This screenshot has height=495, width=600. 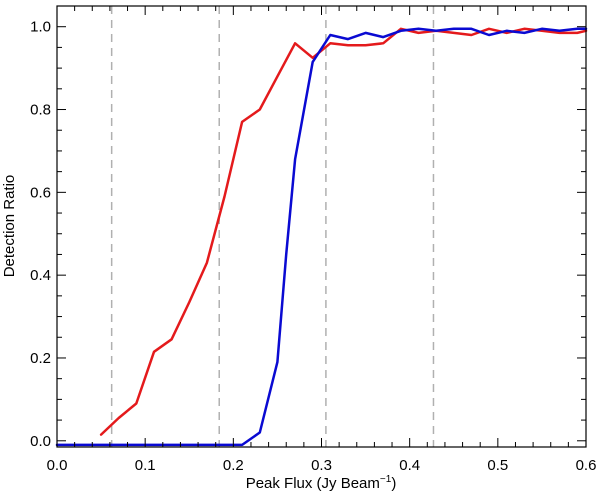 I want to click on x-tick-label: 0.2, so click(x=233, y=465).